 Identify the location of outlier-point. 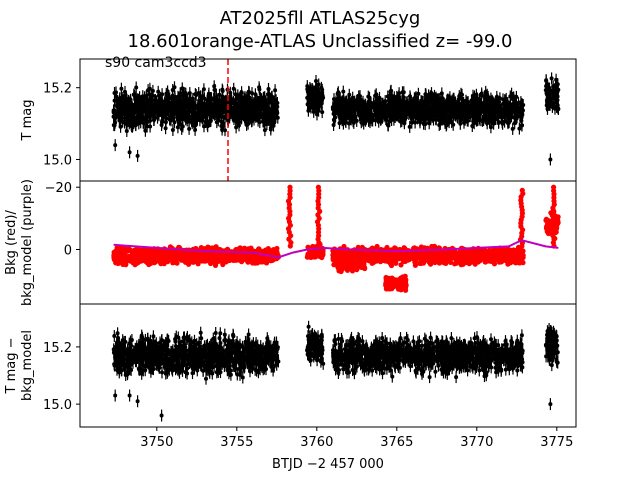
(550, 159).